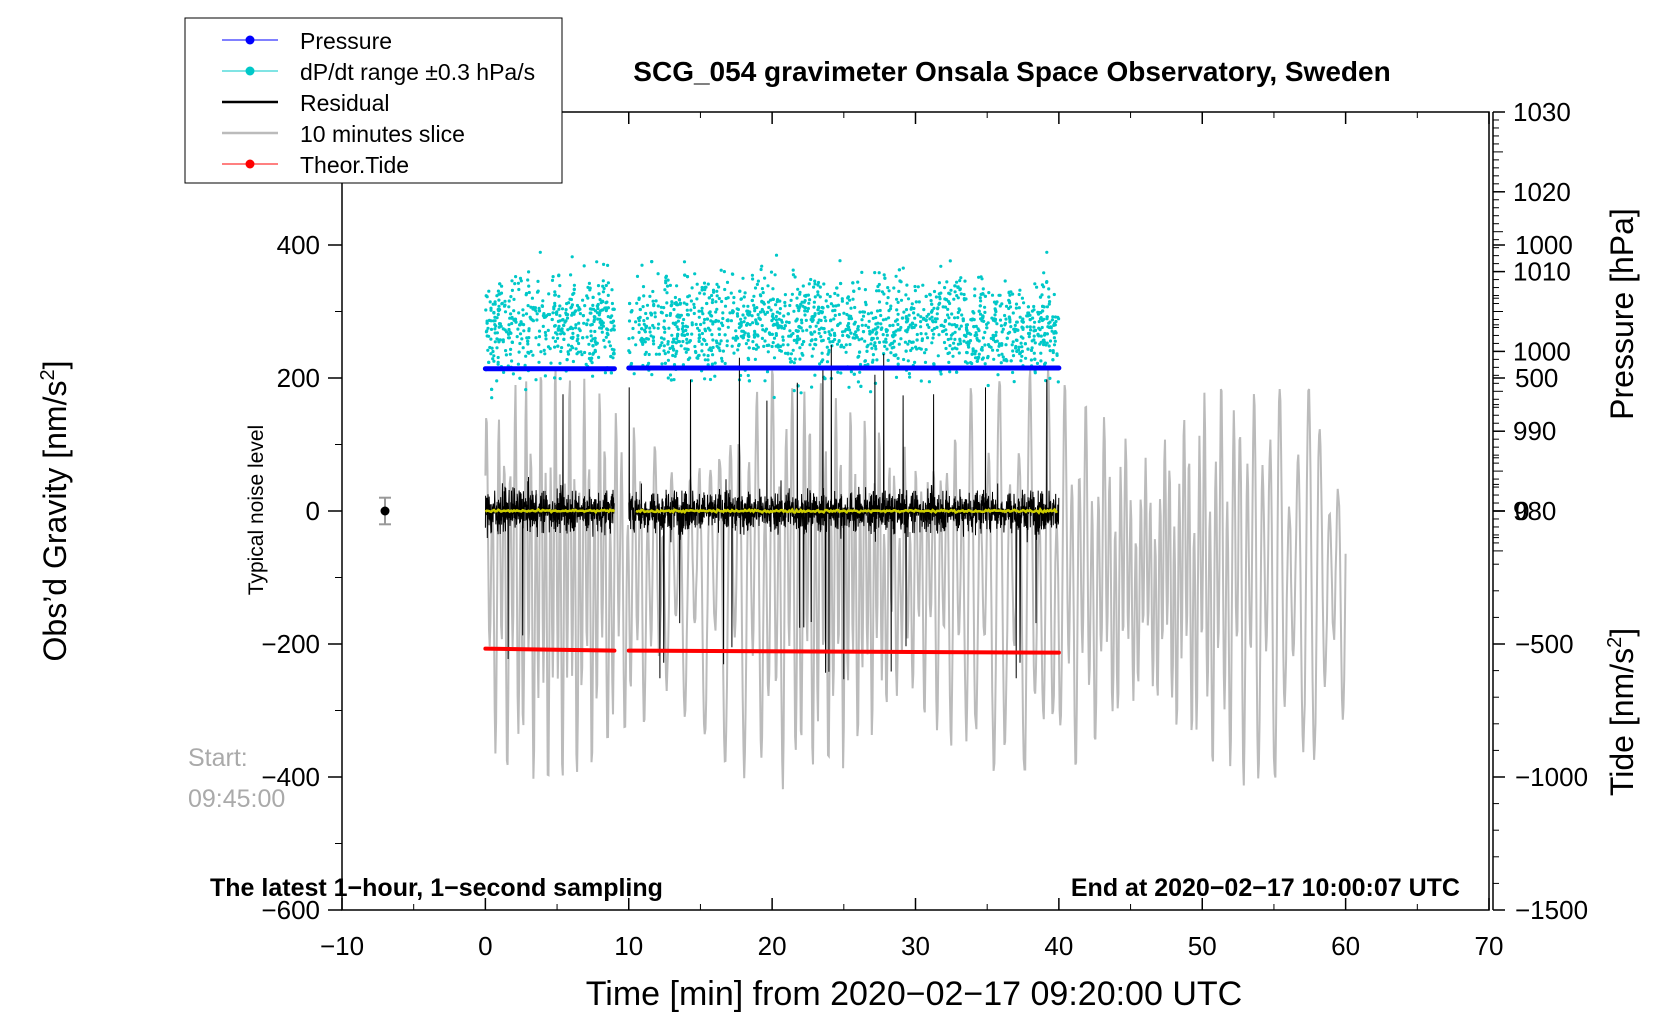  What do you see at coordinates (313, 511) in the screenshot?
I see `gravity-tick-label: 0` at bounding box center [313, 511].